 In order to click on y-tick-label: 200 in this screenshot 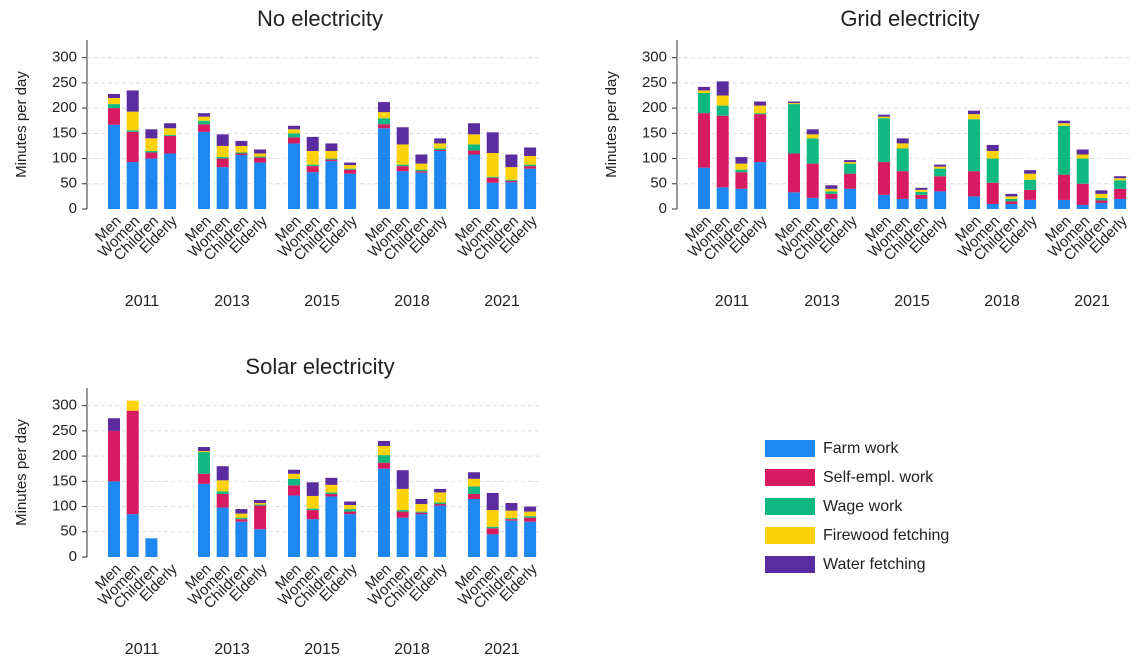, I will do `click(64, 455)`.